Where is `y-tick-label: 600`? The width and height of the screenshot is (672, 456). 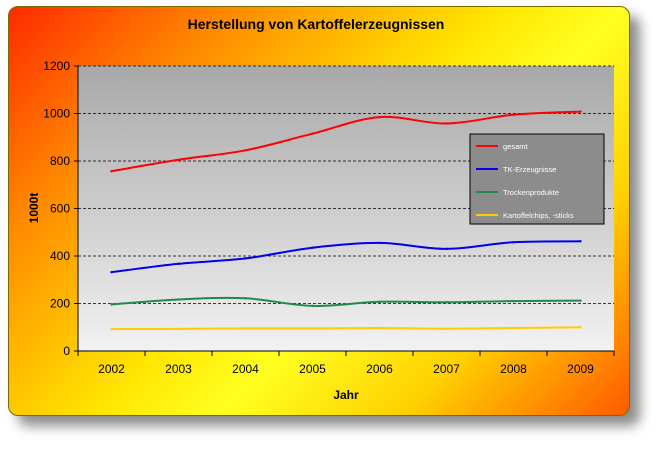 y-tick-label: 600 is located at coordinates (60, 209).